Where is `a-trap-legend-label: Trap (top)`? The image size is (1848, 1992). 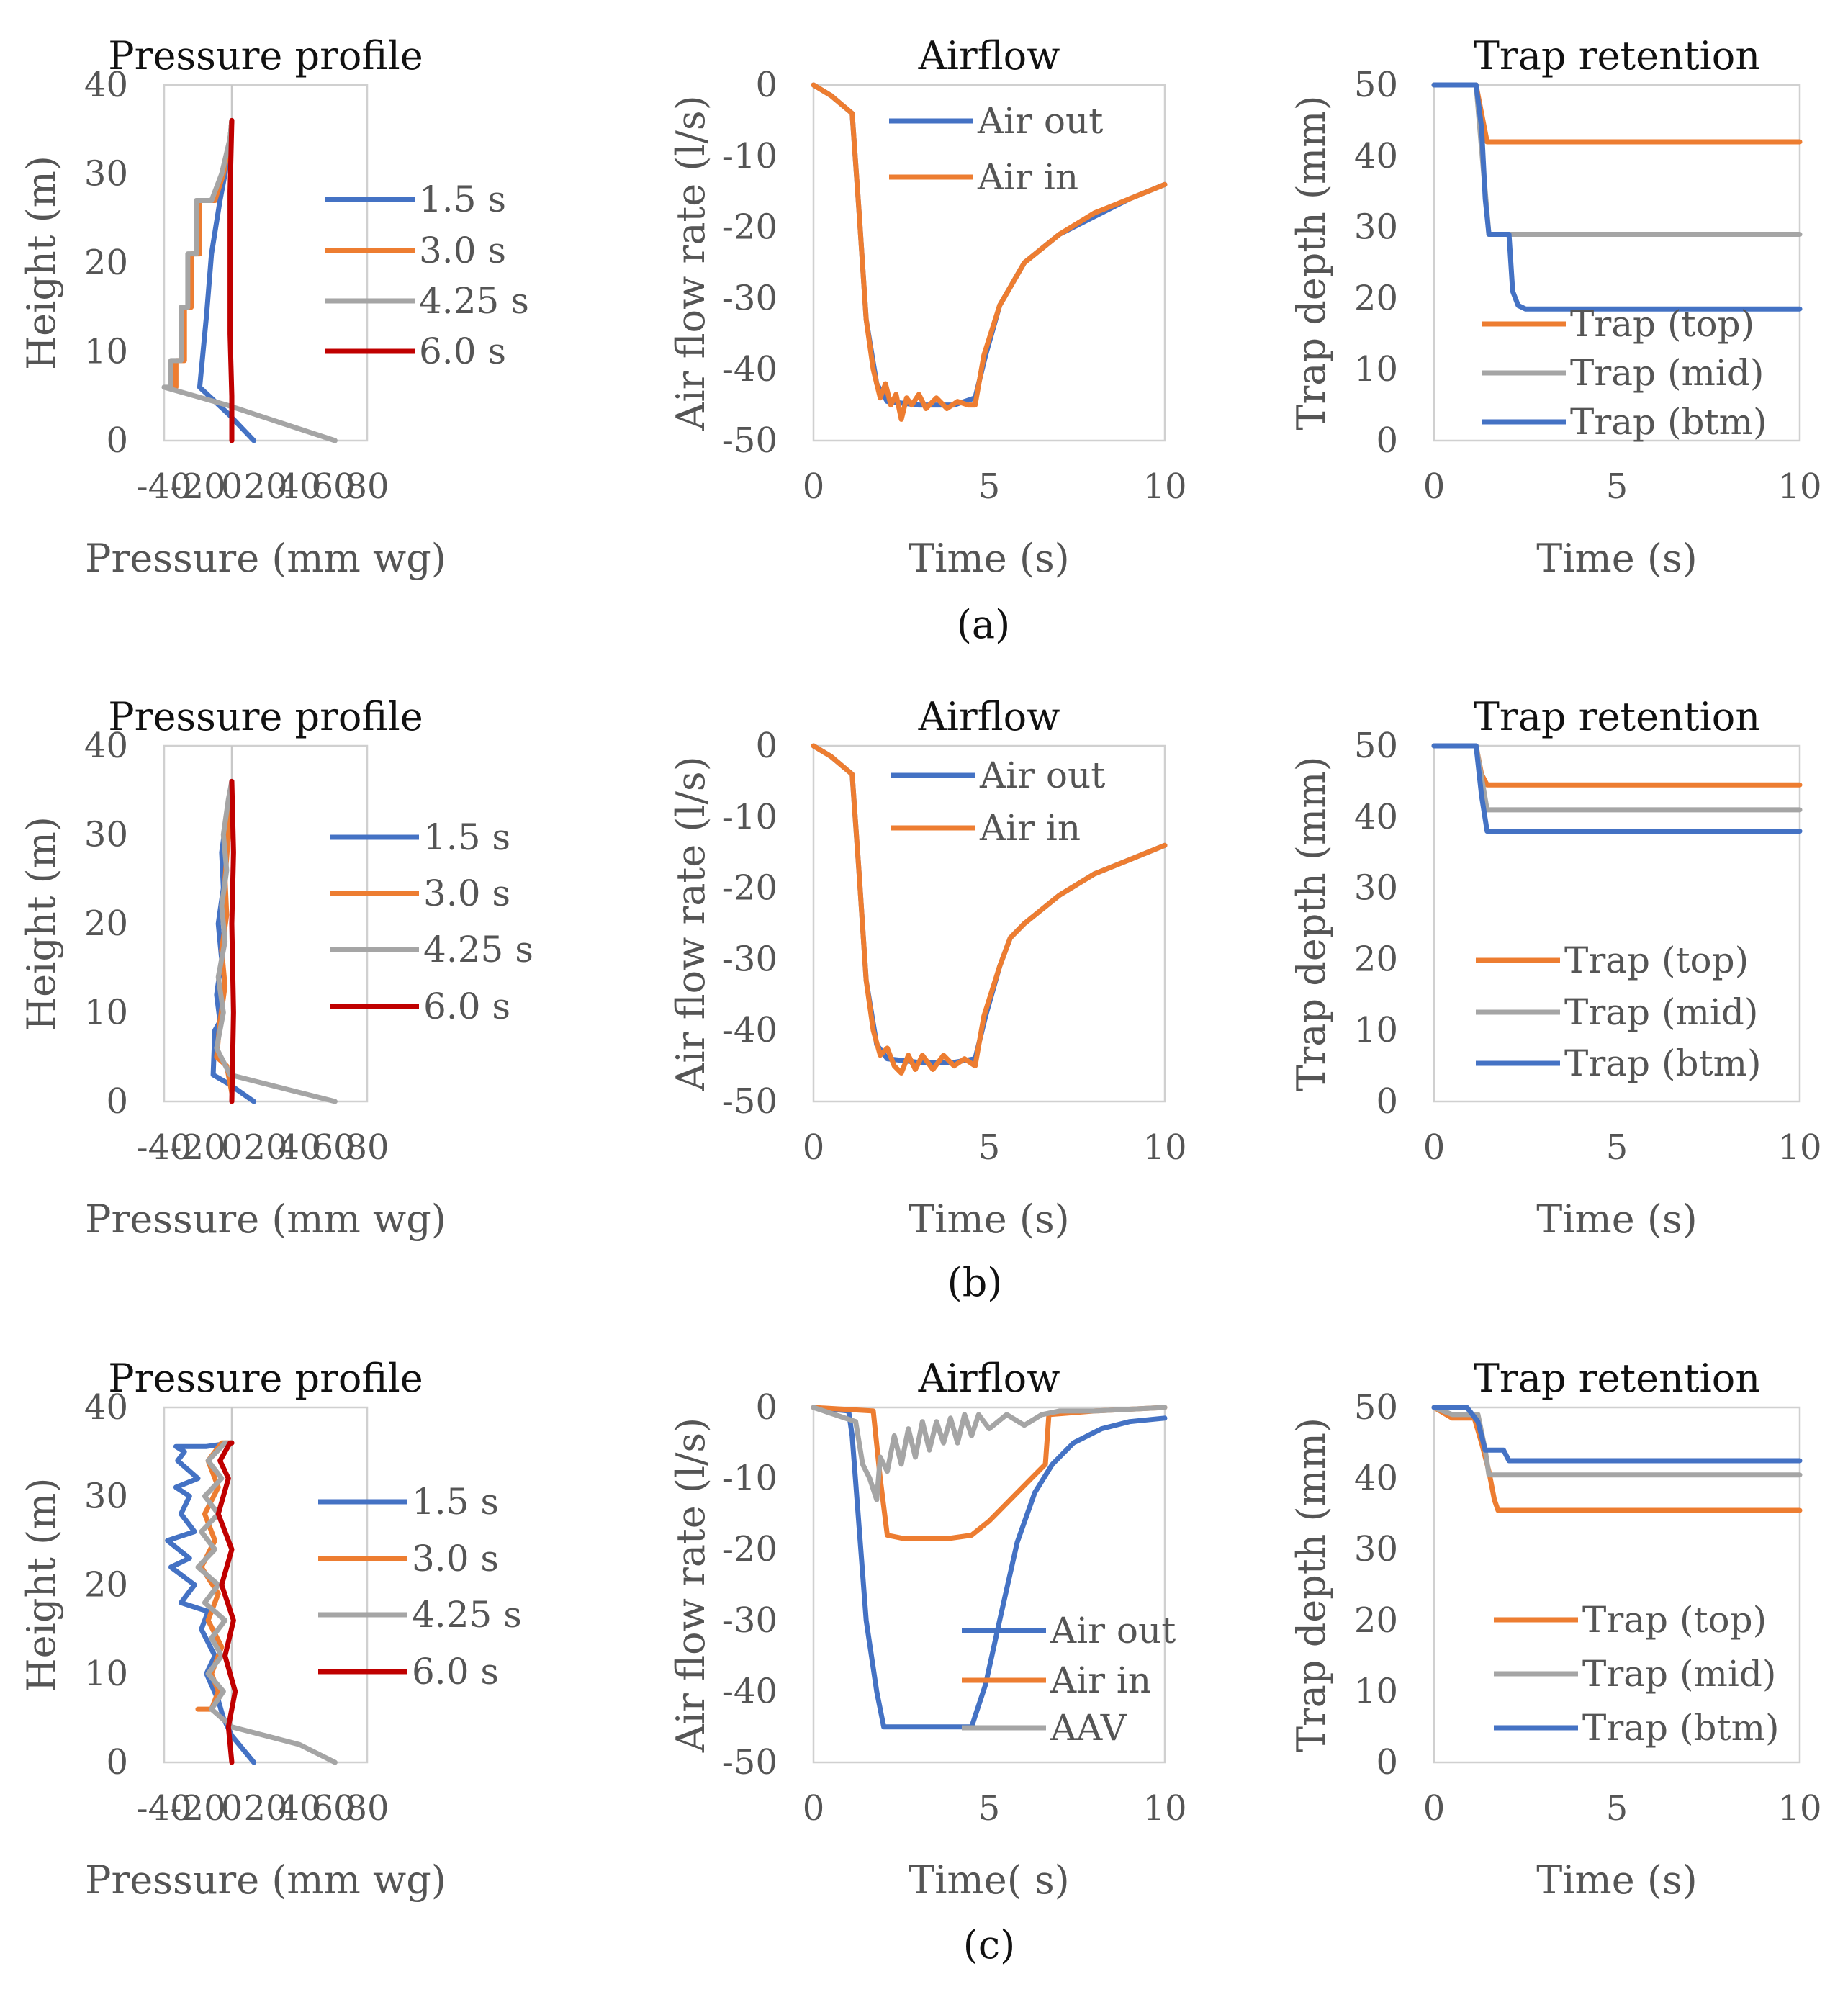
a-trap-legend-label: Trap (top) is located at coordinates (1662, 324).